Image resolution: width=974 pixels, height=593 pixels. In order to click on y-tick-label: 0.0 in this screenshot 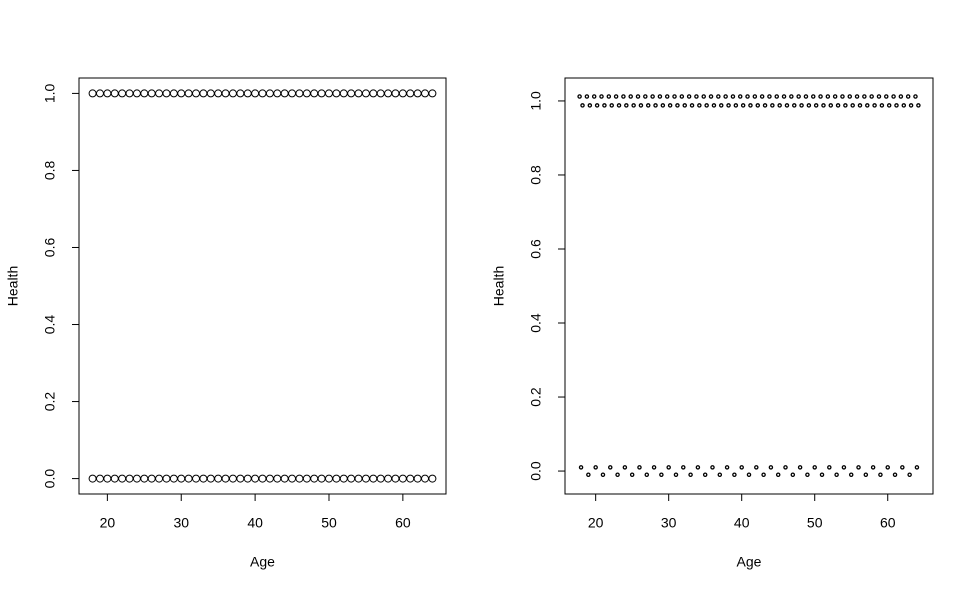, I will do `click(50, 479)`.